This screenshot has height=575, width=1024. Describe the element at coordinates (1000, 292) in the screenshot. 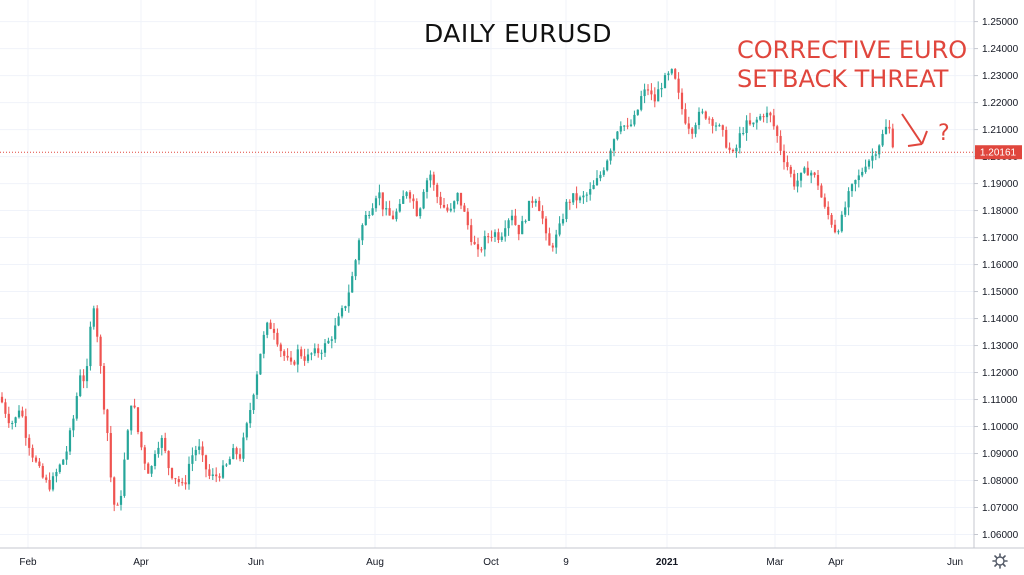

I see `price-tick-label: 1.15000` at that location.